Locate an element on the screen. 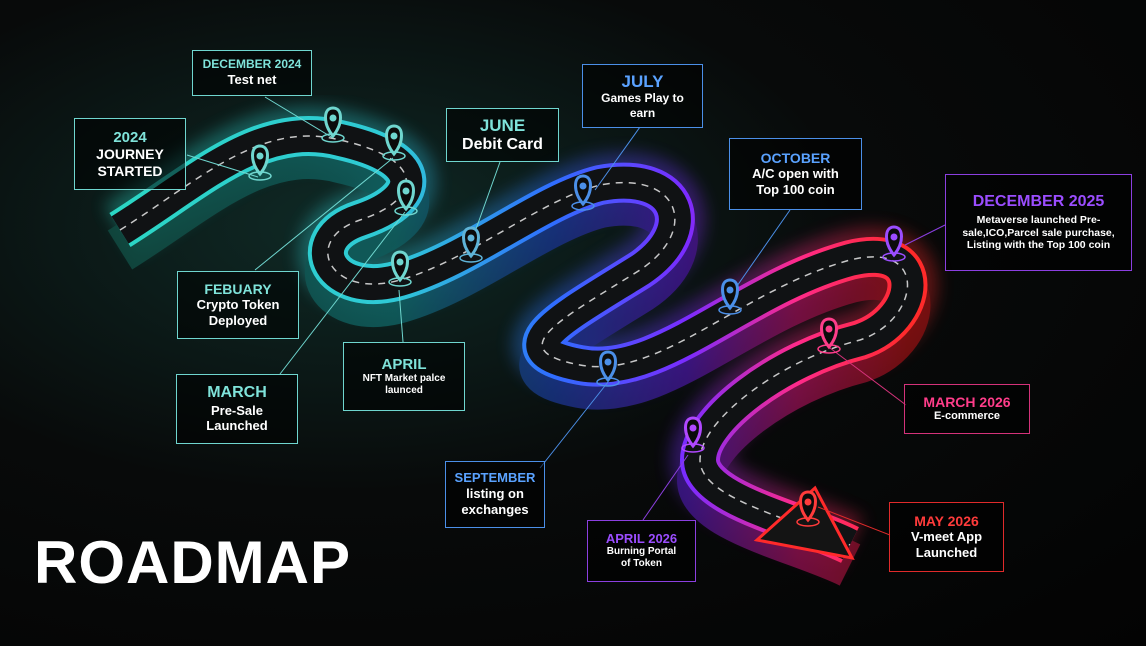  connector-may2026 is located at coordinates (854, 521).